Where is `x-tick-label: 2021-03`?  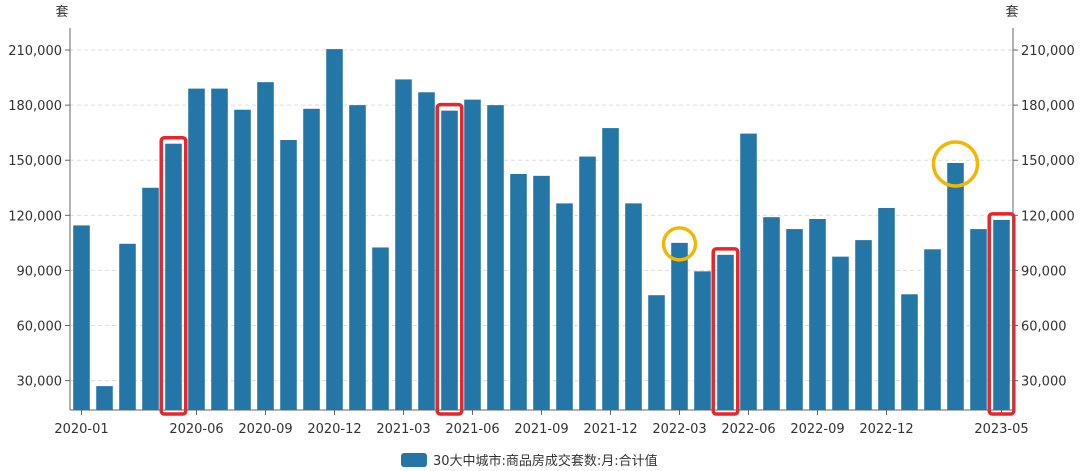 x-tick-label: 2021-03 is located at coordinates (403, 429).